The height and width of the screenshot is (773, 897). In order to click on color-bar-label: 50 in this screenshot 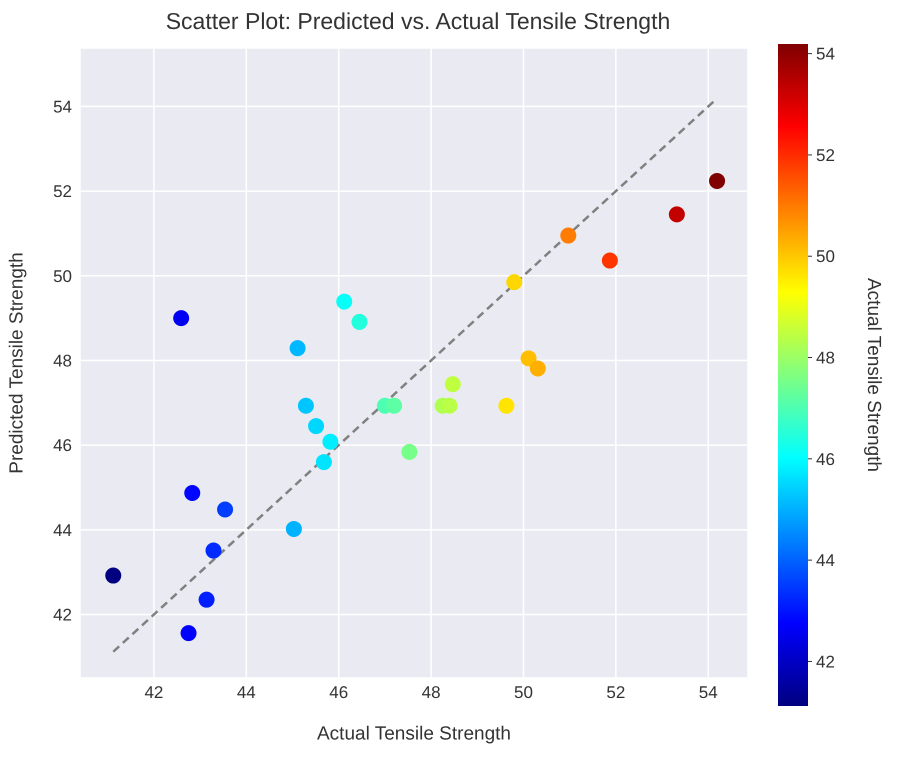, I will do `click(825, 256)`.